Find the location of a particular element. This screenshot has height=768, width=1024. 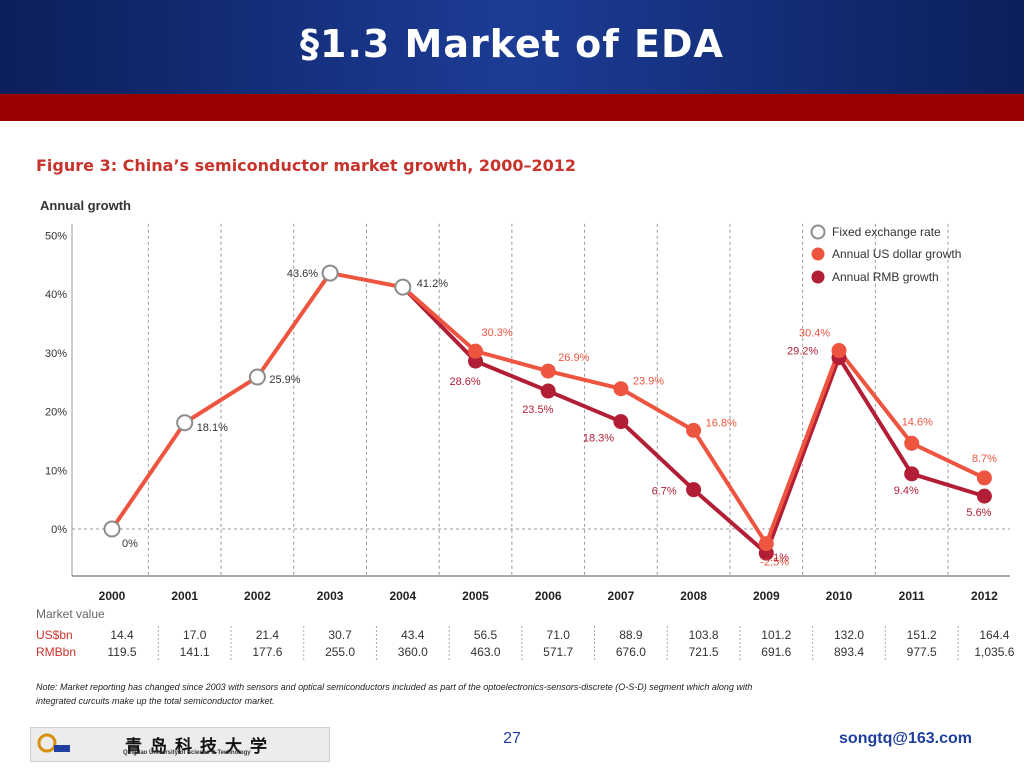

x-tick-label: 2010 is located at coordinates (839, 596).